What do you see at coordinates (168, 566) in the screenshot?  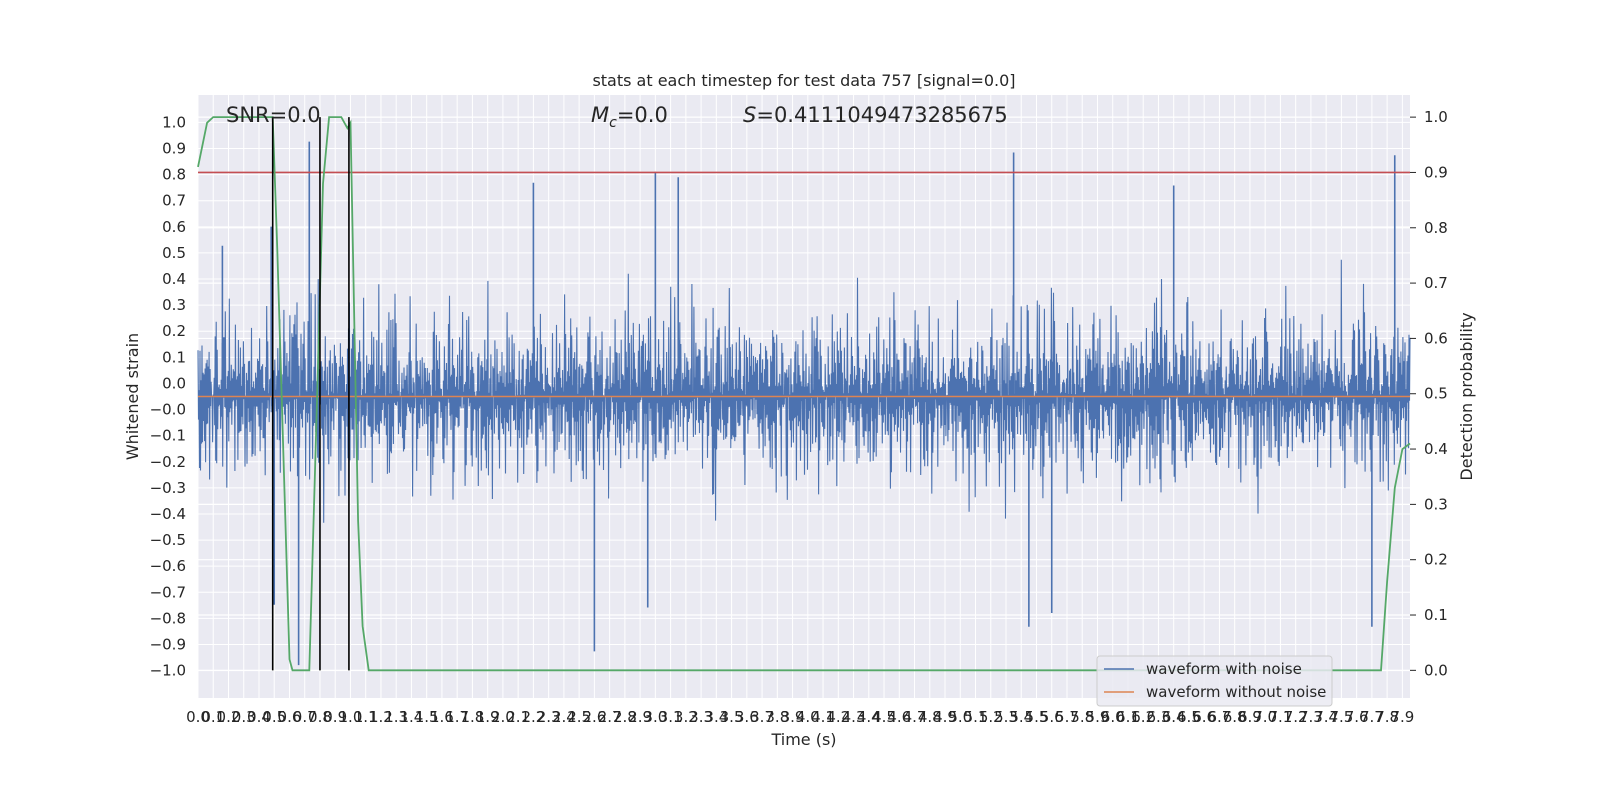 I see `y-tick-label: −0.6` at bounding box center [168, 566].